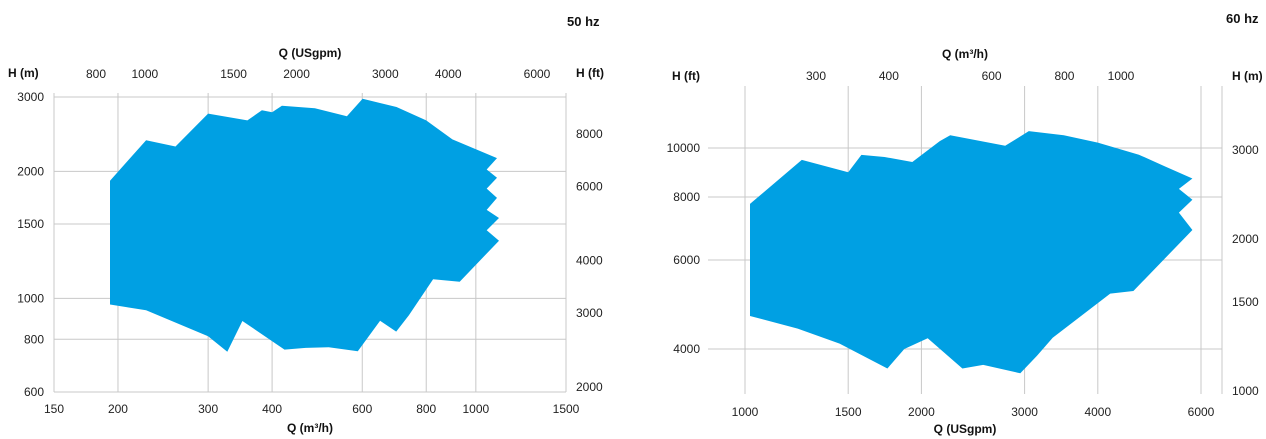 The image size is (1266, 439). I want to click on x-axis-label: Q (m³/h), so click(310, 428).